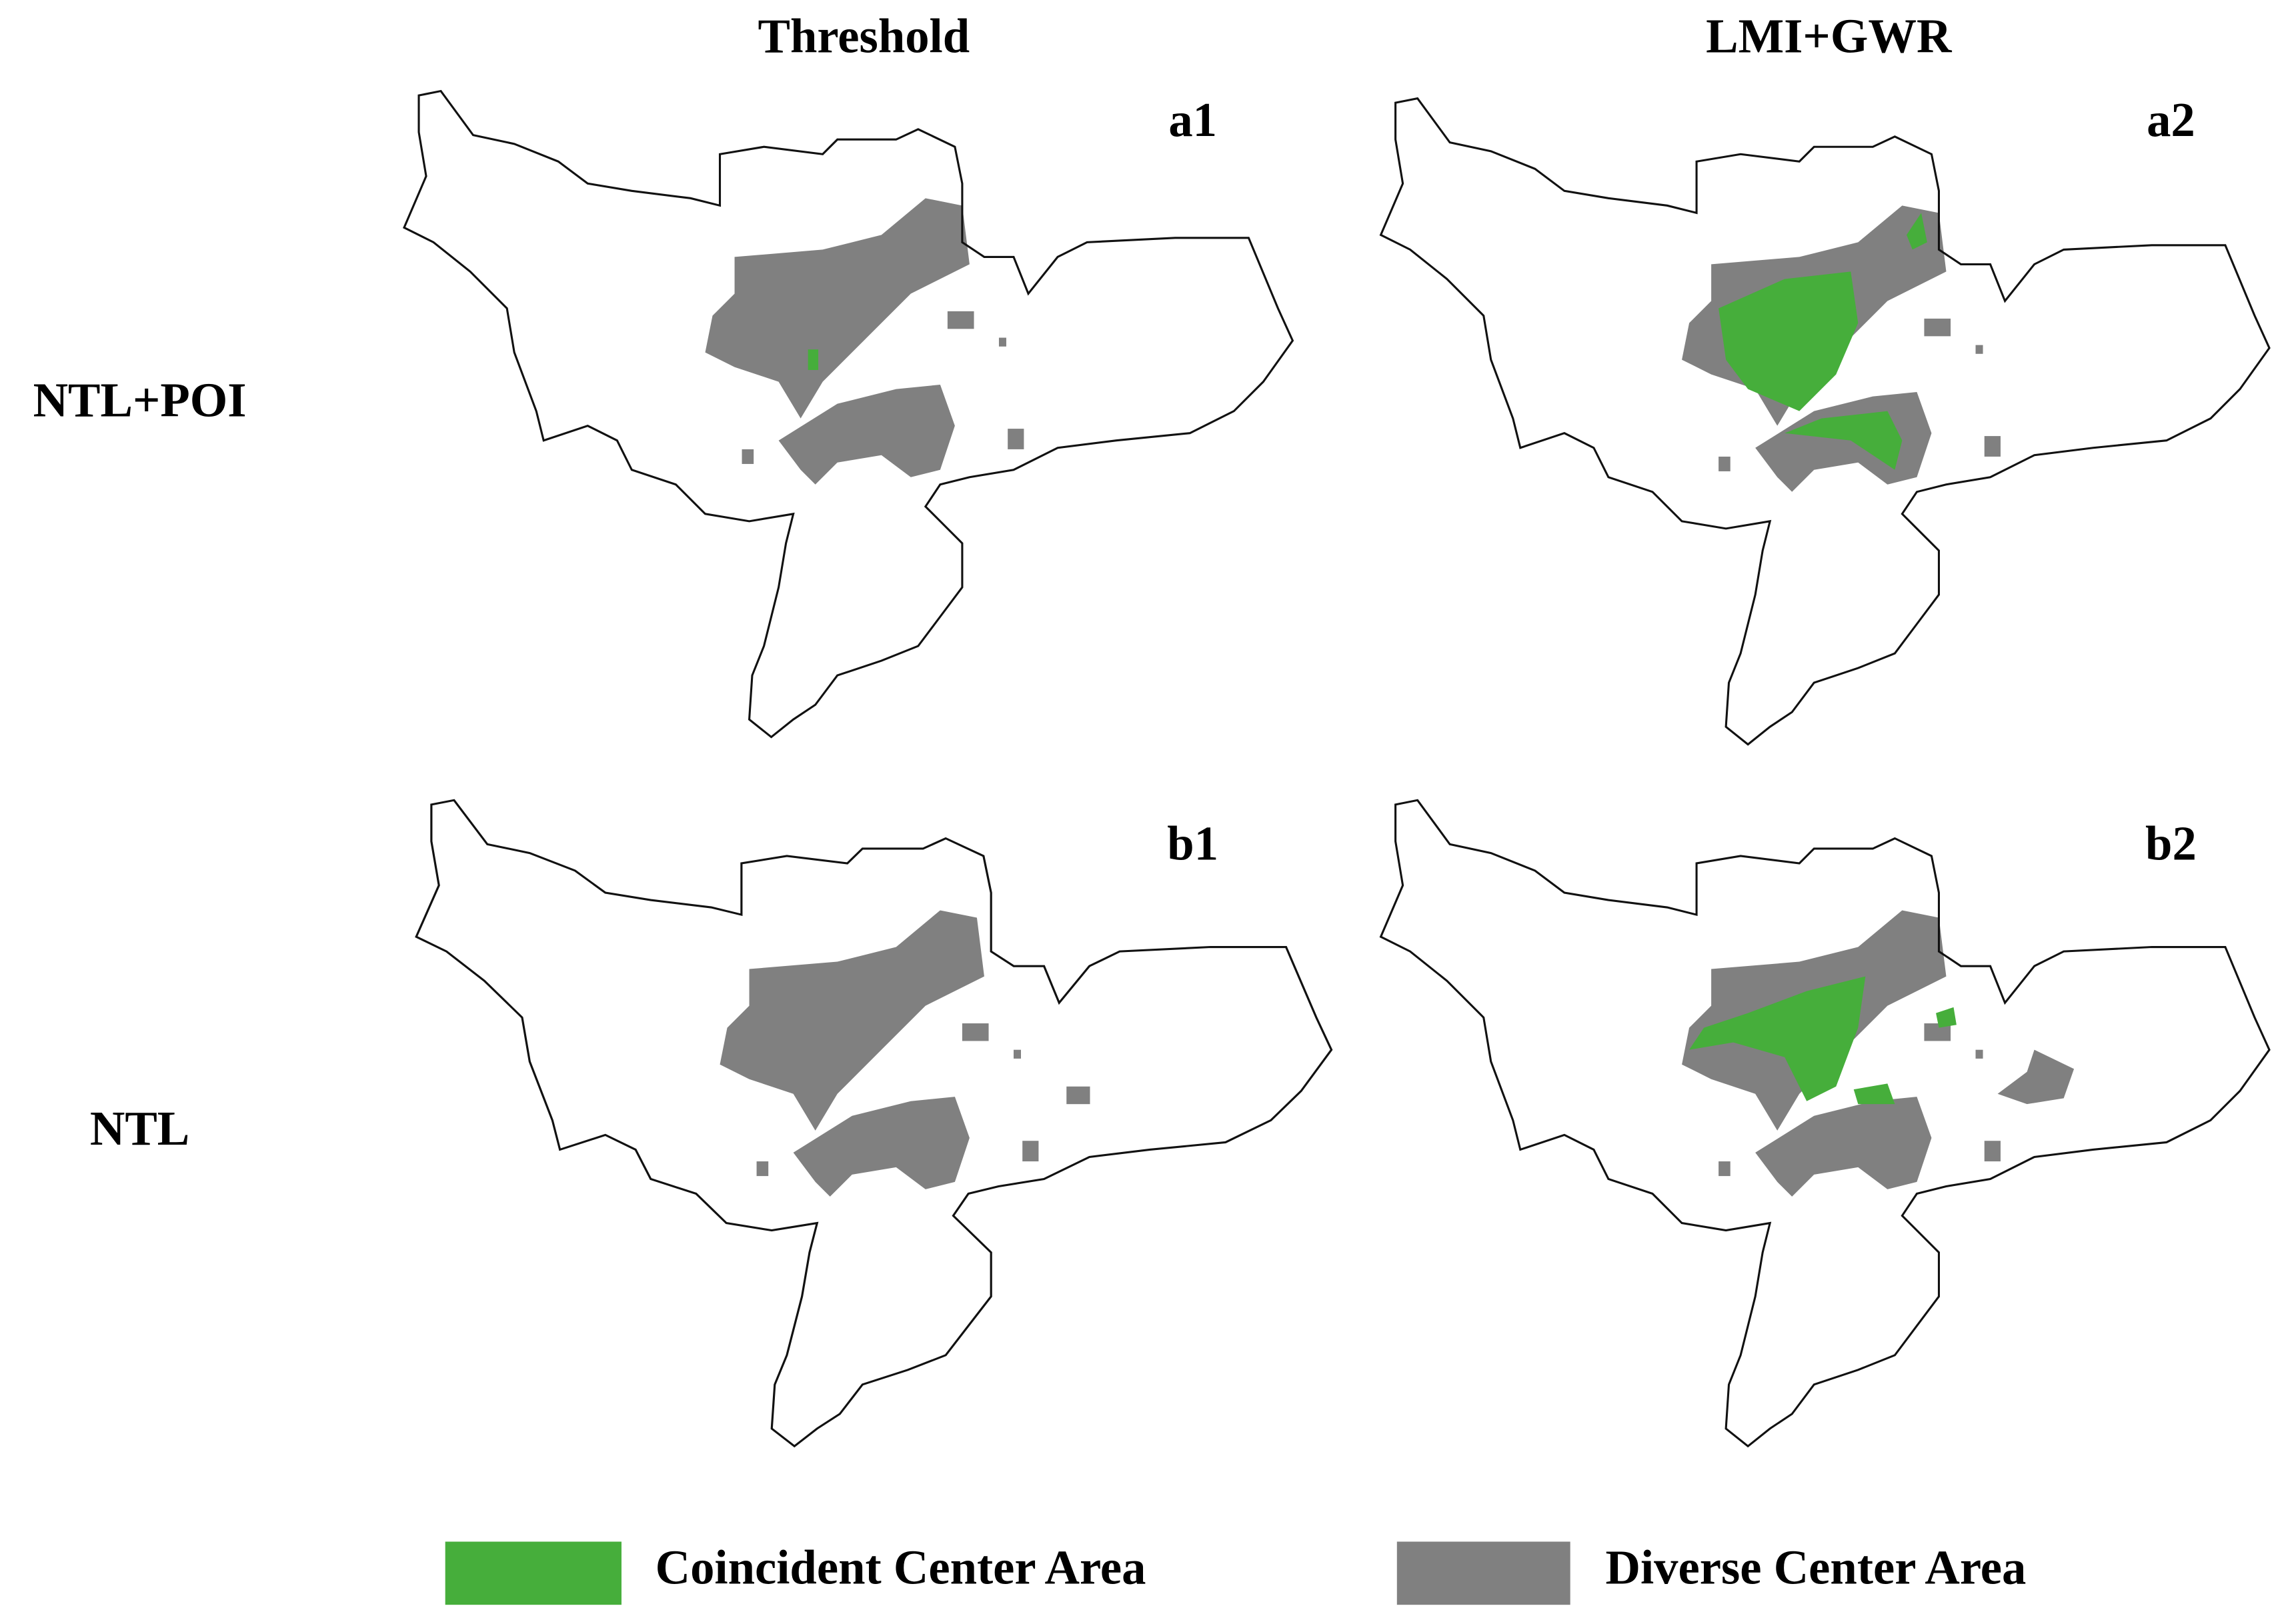 The height and width of the screenshot is (1618, 2296). What do you see at coordinates (2171, 120) in the screenshot?
I see `panel-label: a2` at bounding box center [2171, 120].